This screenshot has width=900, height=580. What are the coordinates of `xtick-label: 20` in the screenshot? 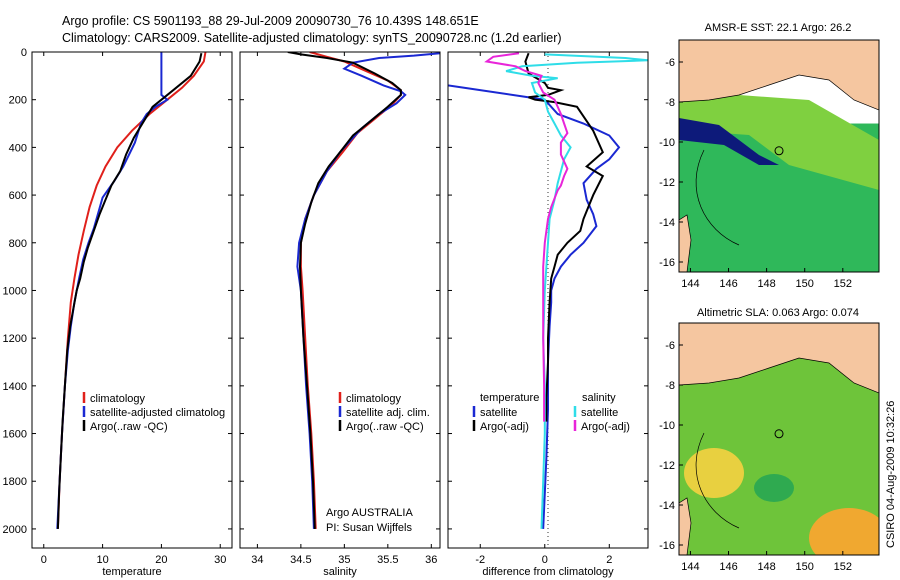 It's located at (161, 560).